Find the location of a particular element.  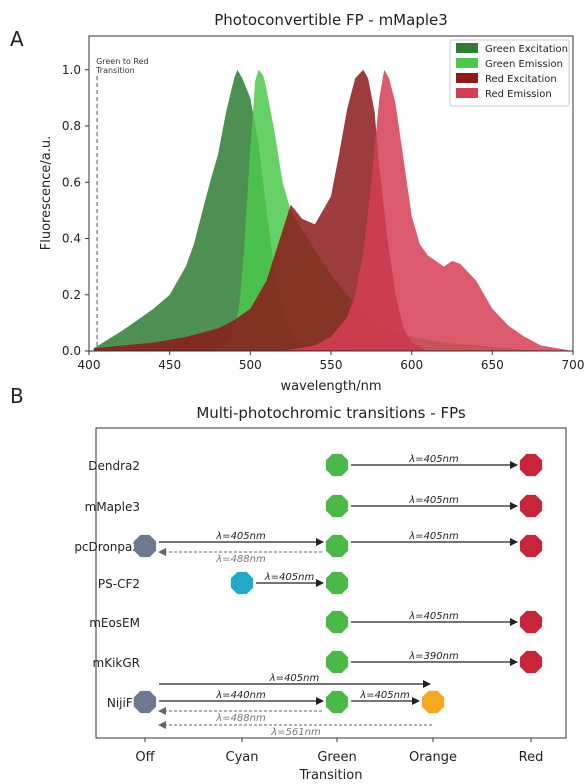

transition-axis-label: Transition is located at coordinates (331, 775).